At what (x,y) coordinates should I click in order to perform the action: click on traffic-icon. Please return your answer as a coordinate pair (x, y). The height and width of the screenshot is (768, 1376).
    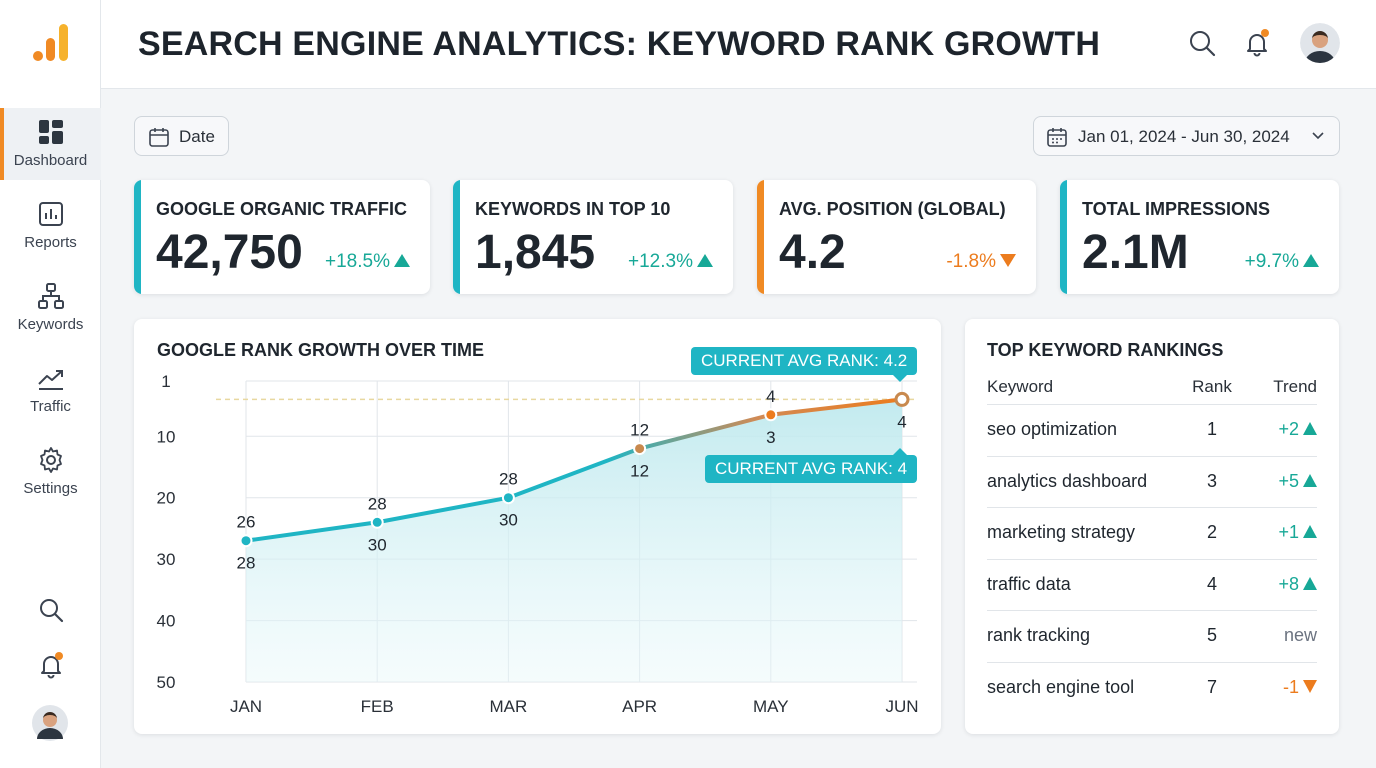
    Looking at the image, I should click on (50, 380).